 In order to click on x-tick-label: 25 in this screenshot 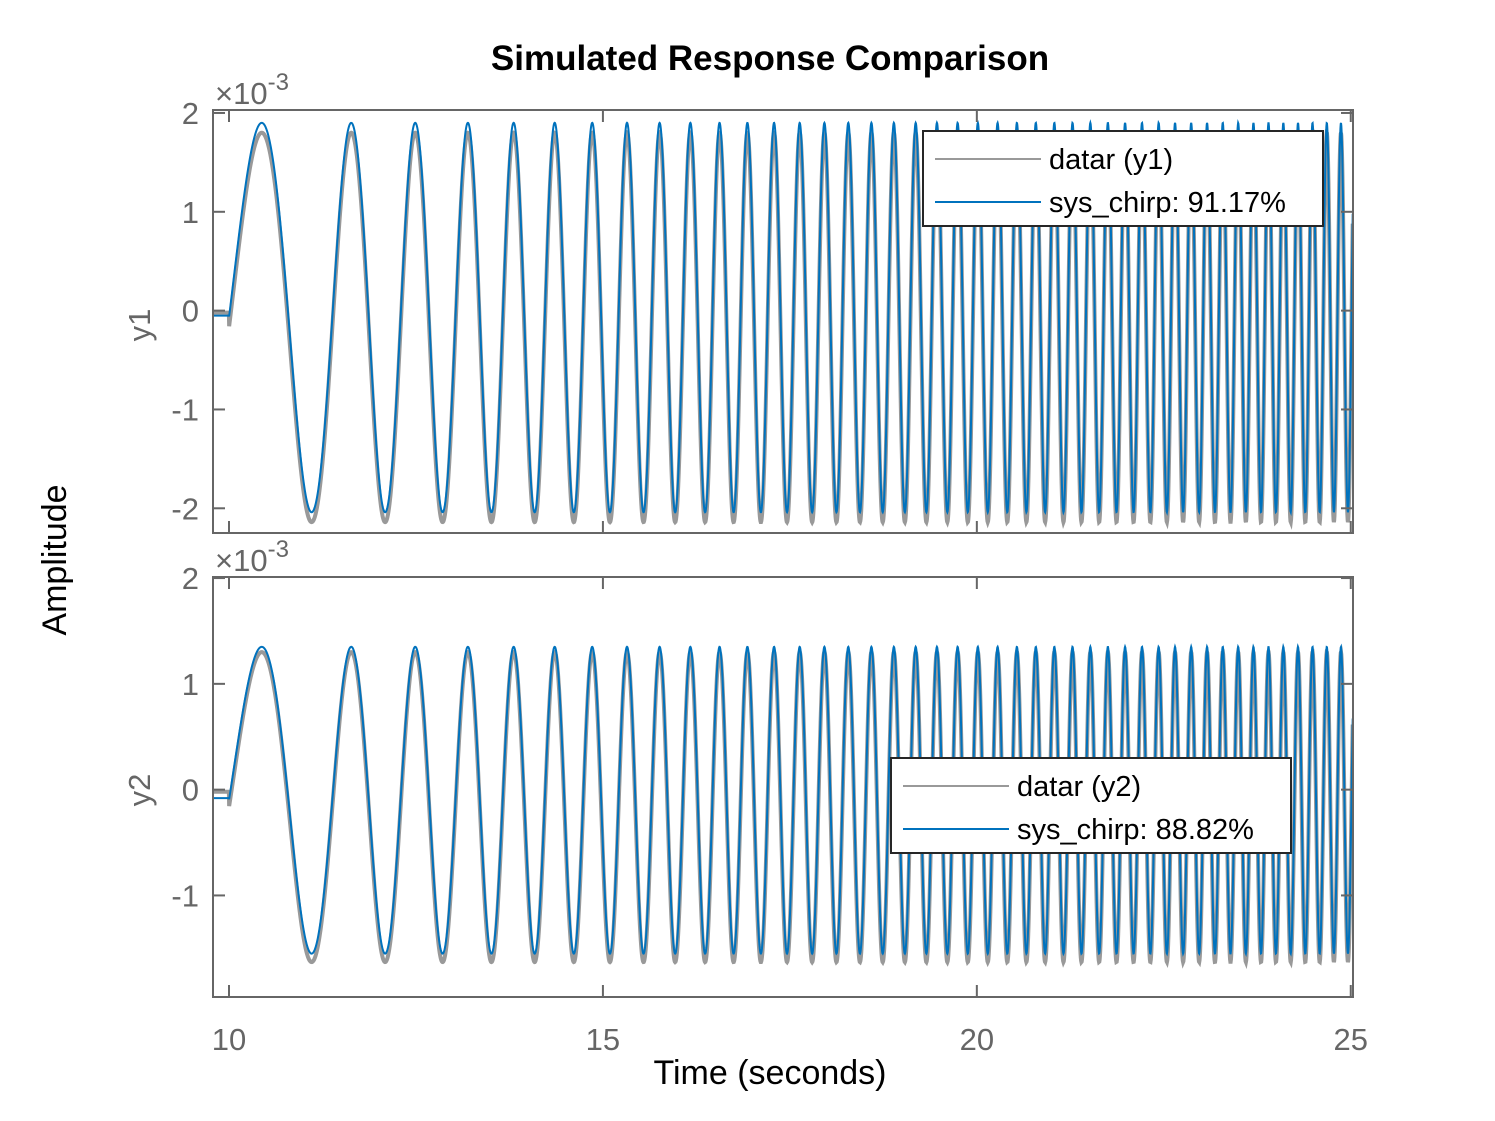, I will do `click(1351, 1039)`.